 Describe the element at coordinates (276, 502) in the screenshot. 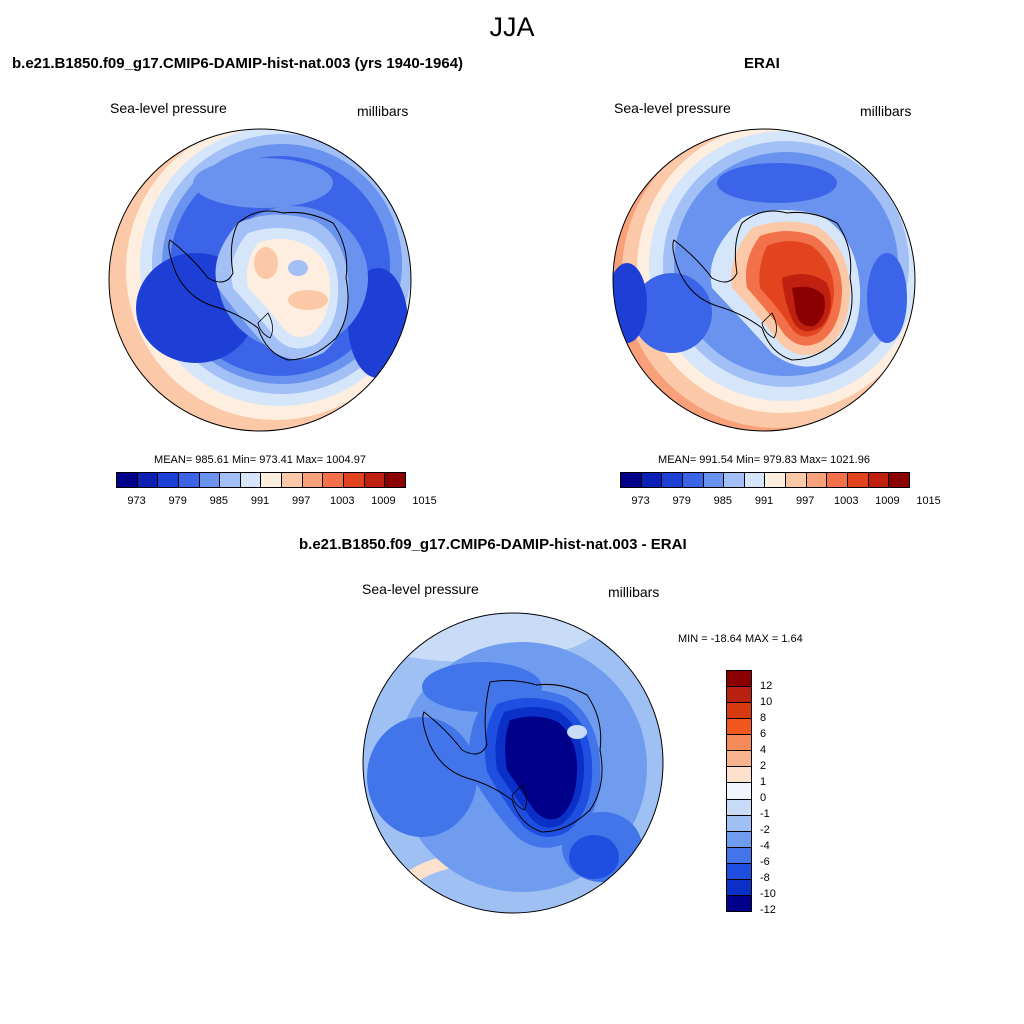

I see `model-colorbar-ticks: 973 979 985 991 997 1003 1009 1015` at that location.